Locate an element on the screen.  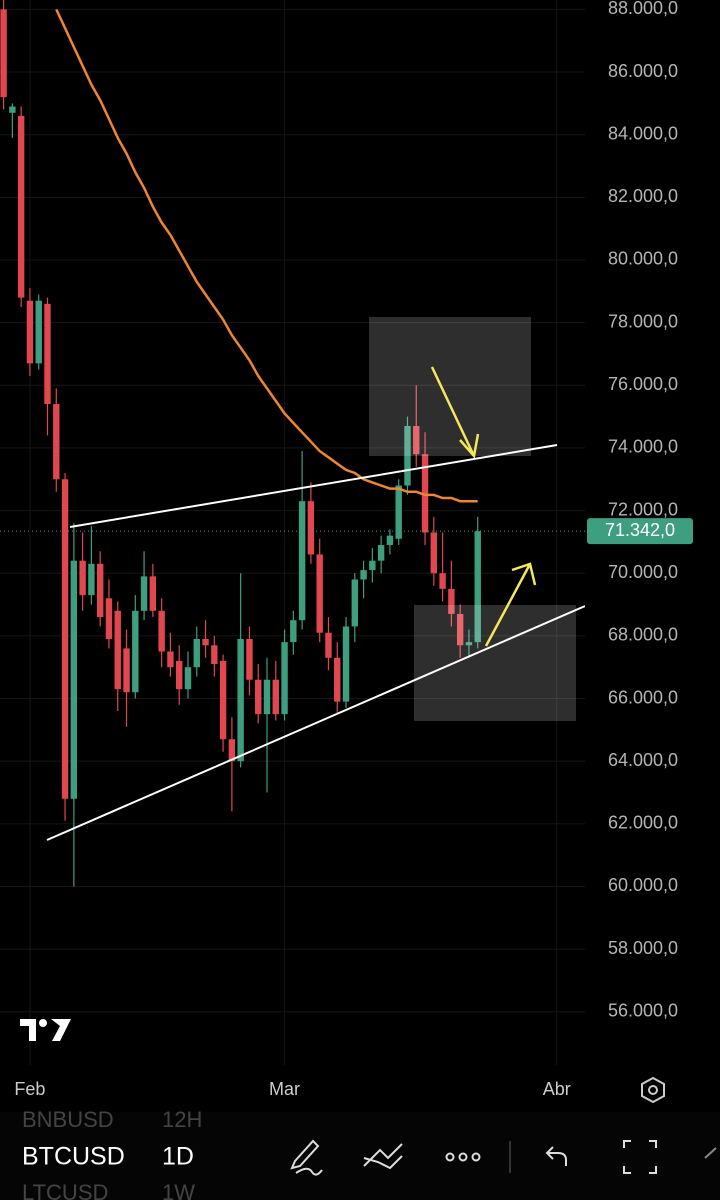
symbol-faded: BNBUSD is located at coordinates (68, 1119).